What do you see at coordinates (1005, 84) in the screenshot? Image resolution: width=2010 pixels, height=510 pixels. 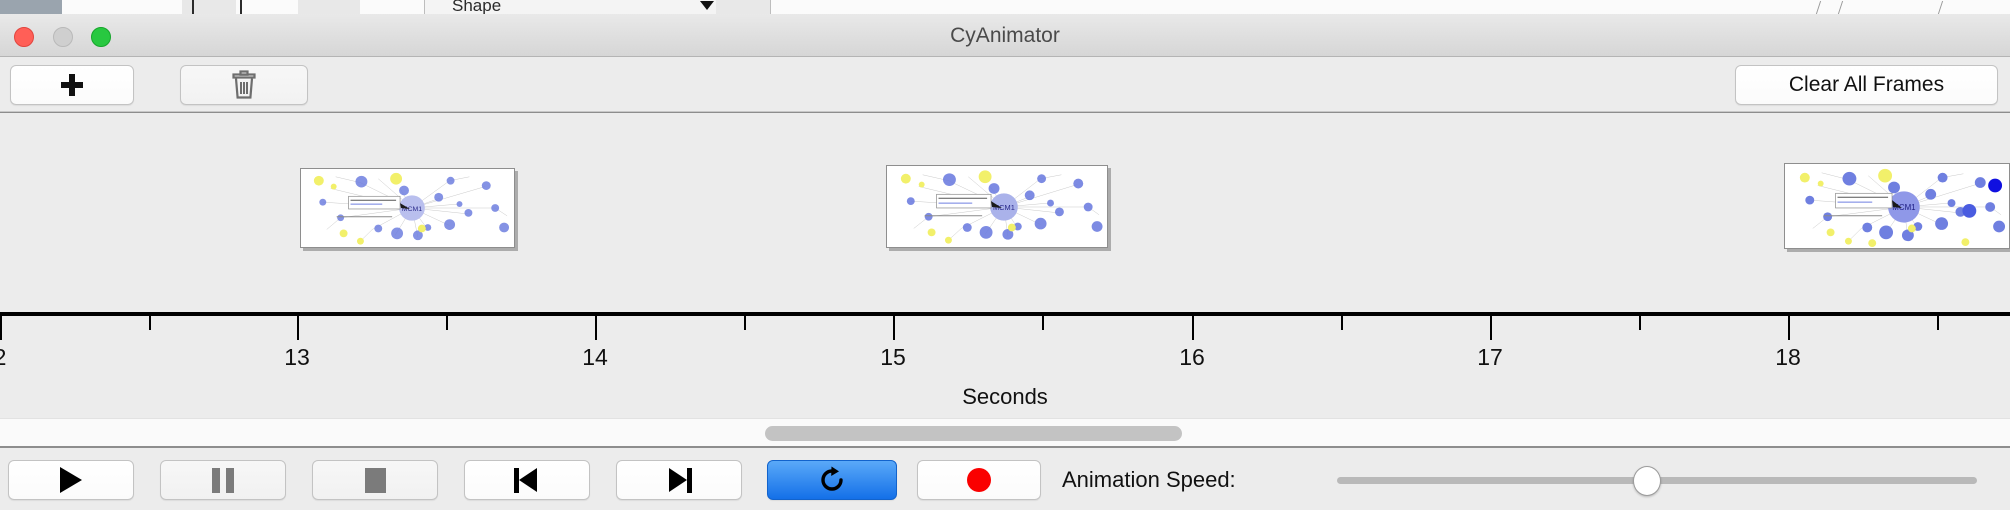 I see `toolbar: Clear All Frames` at bounding box center [1005, 84].